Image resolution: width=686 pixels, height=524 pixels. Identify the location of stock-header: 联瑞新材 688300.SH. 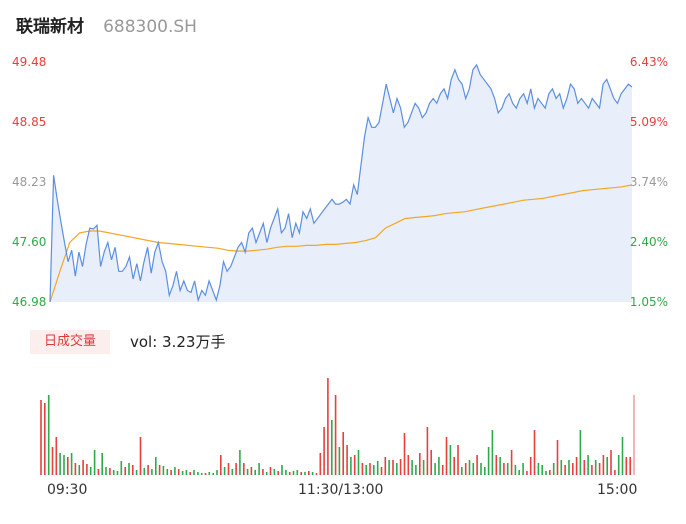
(106, 25).